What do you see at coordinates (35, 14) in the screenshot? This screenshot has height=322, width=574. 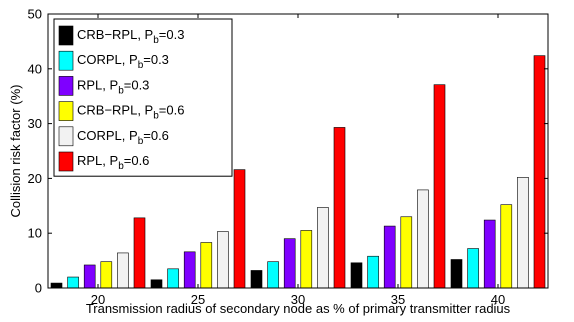 I see `y-tick-label: 50` at bounding box center [35, 14].